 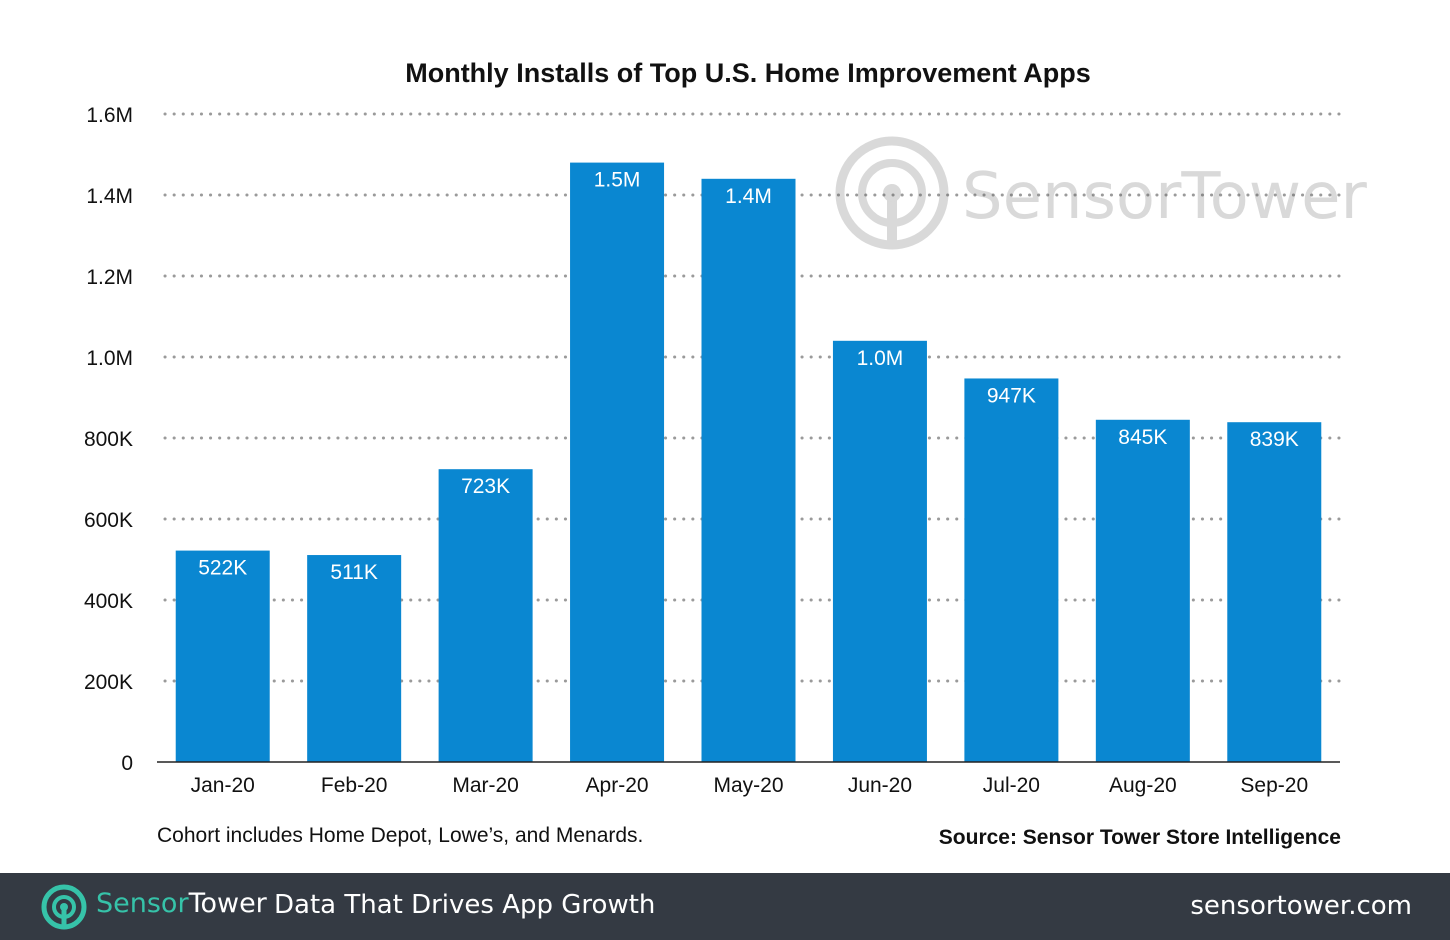 What do you see at coordinates (485, 486) in the screenshot?
I see `bar-data-label: 723K` at bounding box center [485, 486].